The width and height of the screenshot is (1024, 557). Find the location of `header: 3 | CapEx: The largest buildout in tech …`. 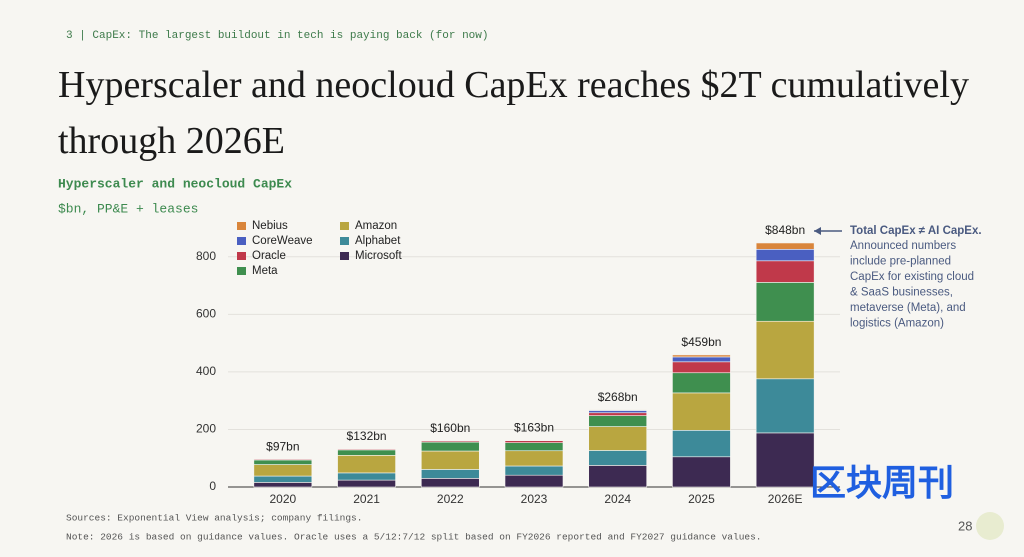

header: 3 | CapEx: The largest buildout in tech … is located at coordinates (277, 36).